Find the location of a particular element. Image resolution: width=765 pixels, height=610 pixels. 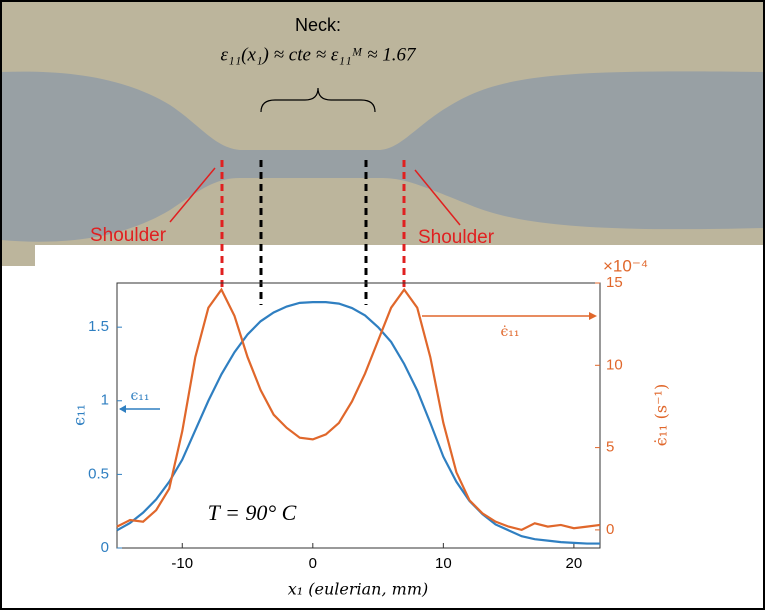

neck-brace is located at coordinates (318, 100).